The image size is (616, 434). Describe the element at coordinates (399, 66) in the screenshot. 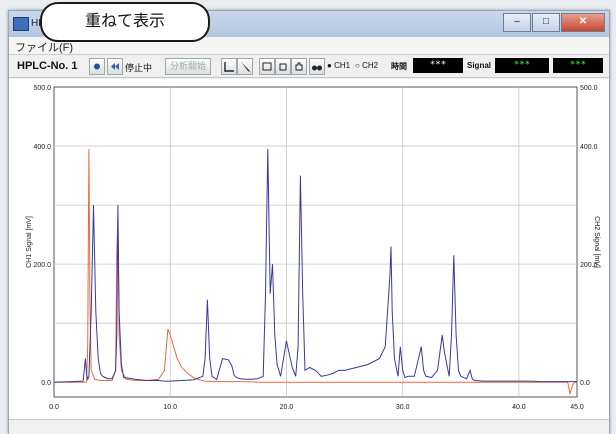

I see `time-label: 時間` at that location.